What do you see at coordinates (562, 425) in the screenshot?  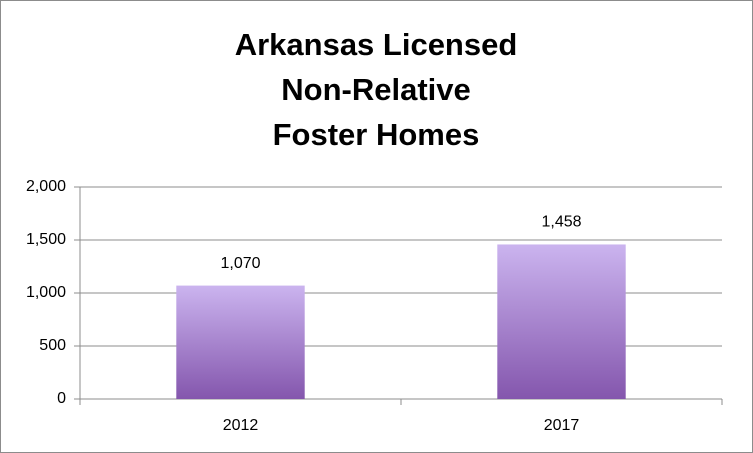 I see `x-tick-label: 2017` at bounding box center [562, 425].